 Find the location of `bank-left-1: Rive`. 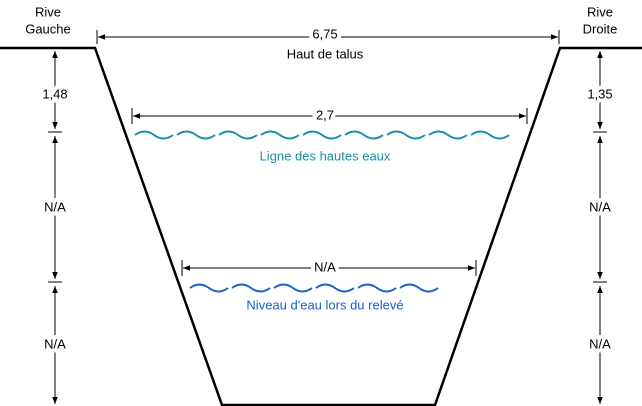

bank-left-1: Rive is located at coordinates (48, 11).